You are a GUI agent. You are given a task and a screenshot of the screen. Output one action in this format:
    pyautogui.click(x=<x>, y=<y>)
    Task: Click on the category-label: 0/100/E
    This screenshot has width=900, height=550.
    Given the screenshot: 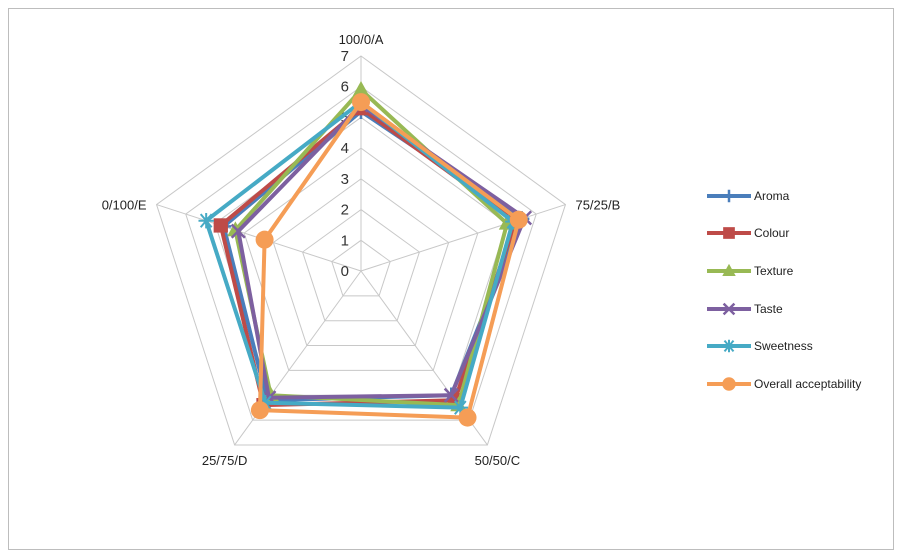 What is the action you would take?
    pyautogui.click(x=124, y=205)
    